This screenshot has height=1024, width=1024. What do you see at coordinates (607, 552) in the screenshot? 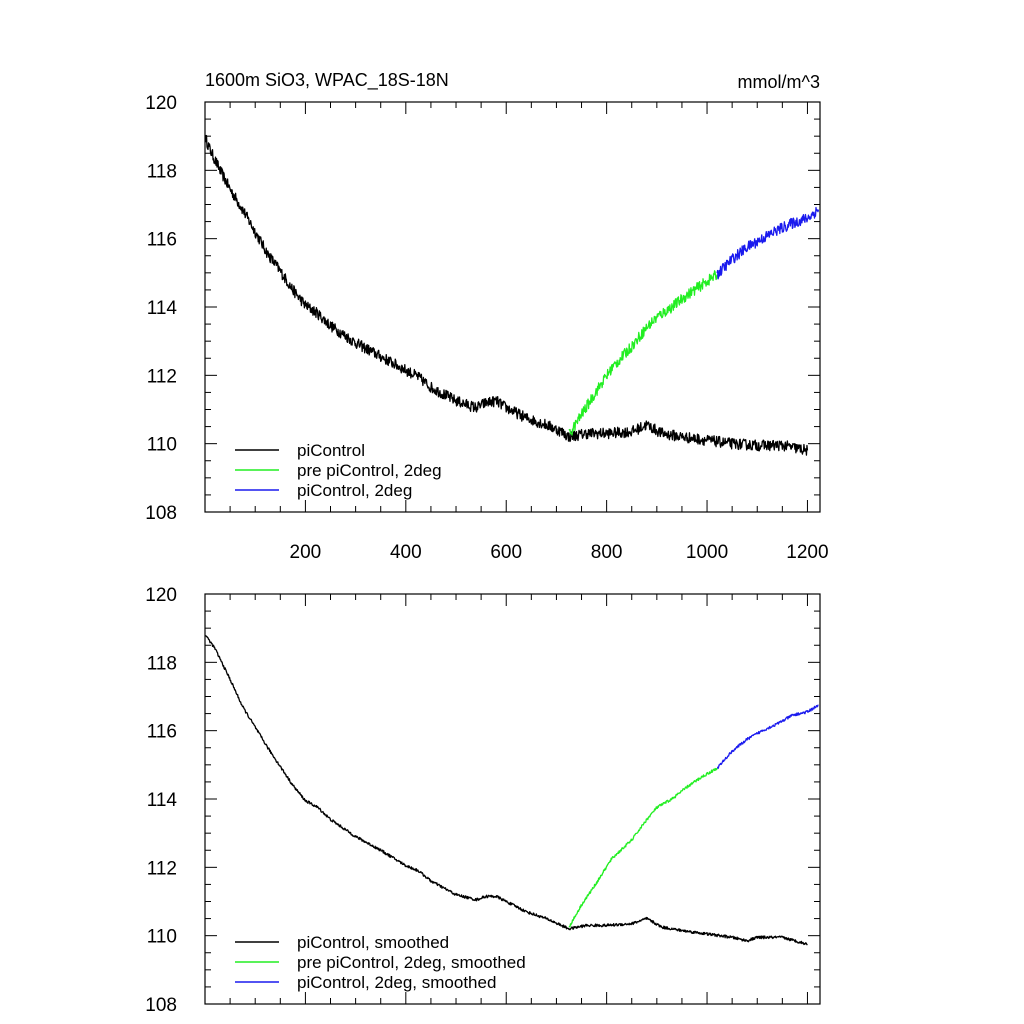
I see `x-tick-label: 800` at bounding box center [607, 552].